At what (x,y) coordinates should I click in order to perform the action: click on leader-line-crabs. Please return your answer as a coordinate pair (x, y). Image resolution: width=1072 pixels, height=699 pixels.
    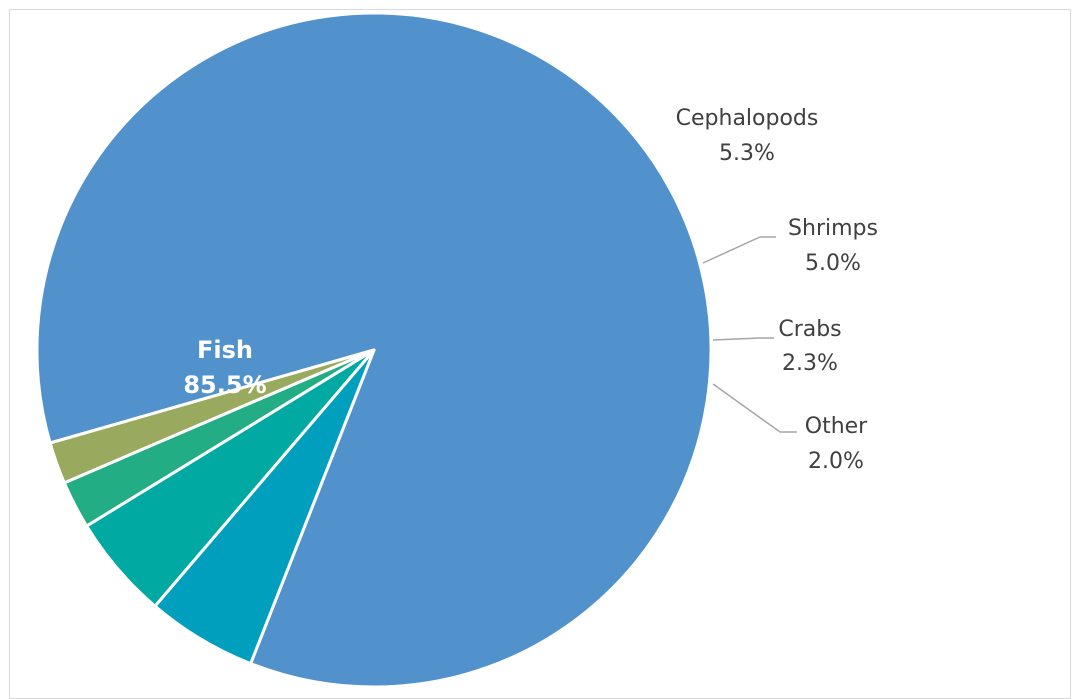
    Looking at the image, I should click on (743, 339).